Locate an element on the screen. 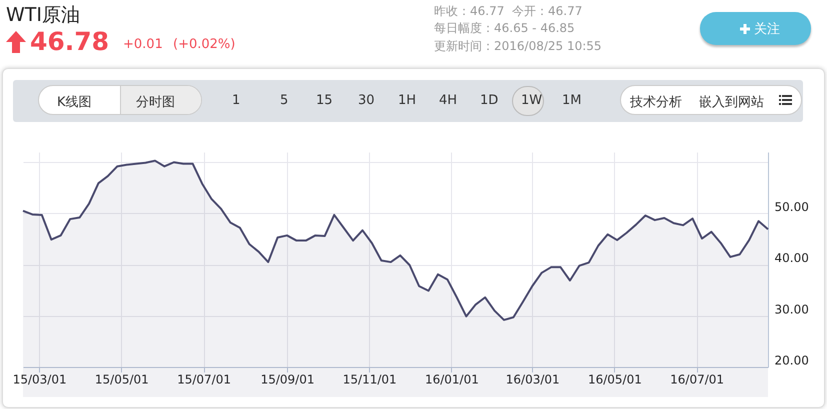 The width and height of the screenshot is (827, 409). chart-title: WTI原油 is located at coordinates (43, 15).